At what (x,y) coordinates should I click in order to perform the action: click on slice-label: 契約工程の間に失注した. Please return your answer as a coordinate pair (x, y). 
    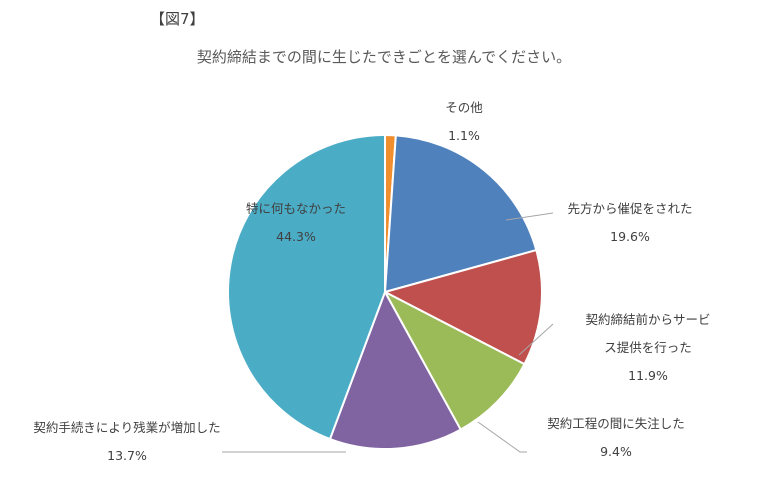
    Looking at the image, I should click on (616, 423).